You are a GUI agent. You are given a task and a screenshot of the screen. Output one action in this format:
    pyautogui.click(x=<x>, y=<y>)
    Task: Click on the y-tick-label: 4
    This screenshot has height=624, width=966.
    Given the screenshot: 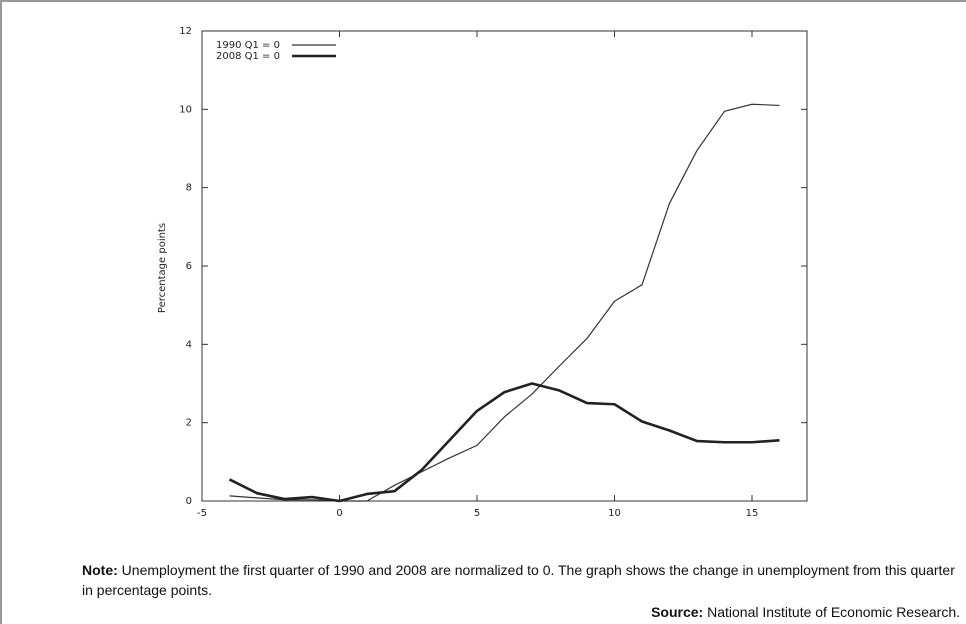 What is the action you would take?
    pyautogui.click(x=189, y=344)
    